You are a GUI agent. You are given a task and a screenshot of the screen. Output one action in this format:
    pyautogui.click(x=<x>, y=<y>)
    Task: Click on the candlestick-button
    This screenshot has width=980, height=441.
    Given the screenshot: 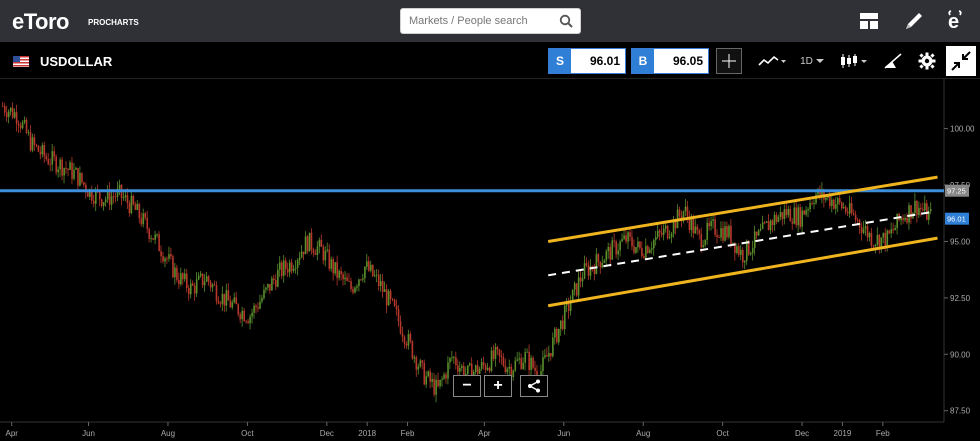 What is the action you would take?
    pyautogui.click(x=854, y=61)
    